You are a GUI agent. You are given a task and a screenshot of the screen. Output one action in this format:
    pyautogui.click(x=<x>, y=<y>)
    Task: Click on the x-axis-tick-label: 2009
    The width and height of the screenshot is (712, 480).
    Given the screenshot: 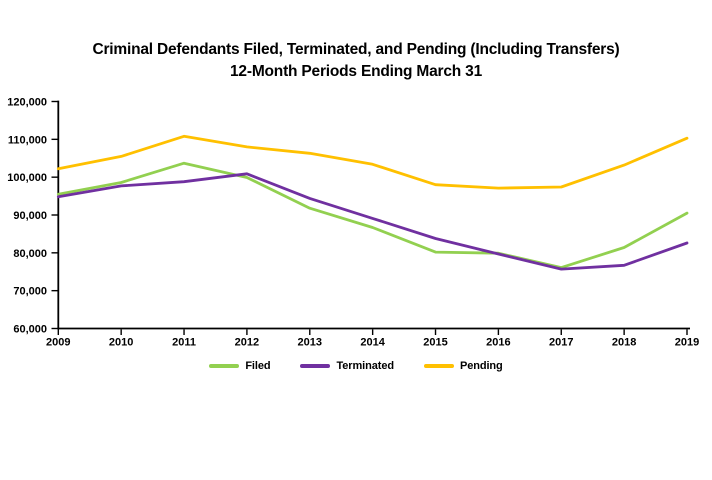 What is the action you would take?
    pyautogui.click(x=58, y=343)
    